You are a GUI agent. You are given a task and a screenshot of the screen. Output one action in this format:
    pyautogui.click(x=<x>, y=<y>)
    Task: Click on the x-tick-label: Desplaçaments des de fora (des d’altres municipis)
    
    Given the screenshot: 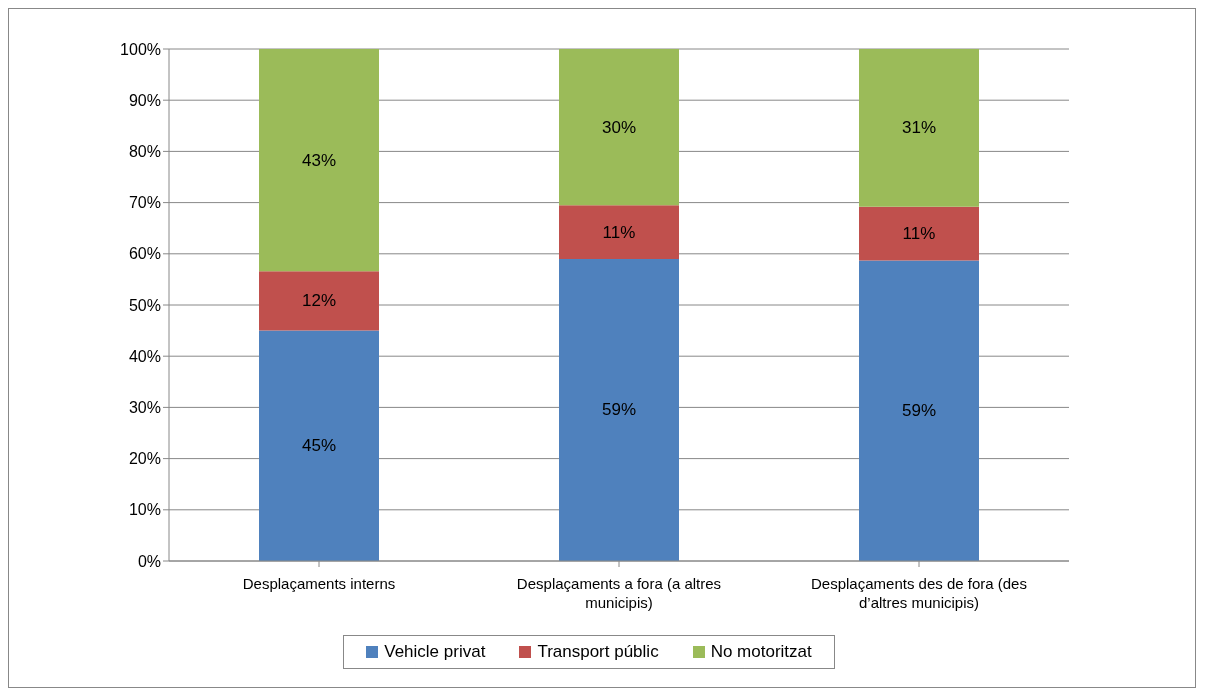 What is the action you would take?
    pyautogui.click(x=919, y=593)
    